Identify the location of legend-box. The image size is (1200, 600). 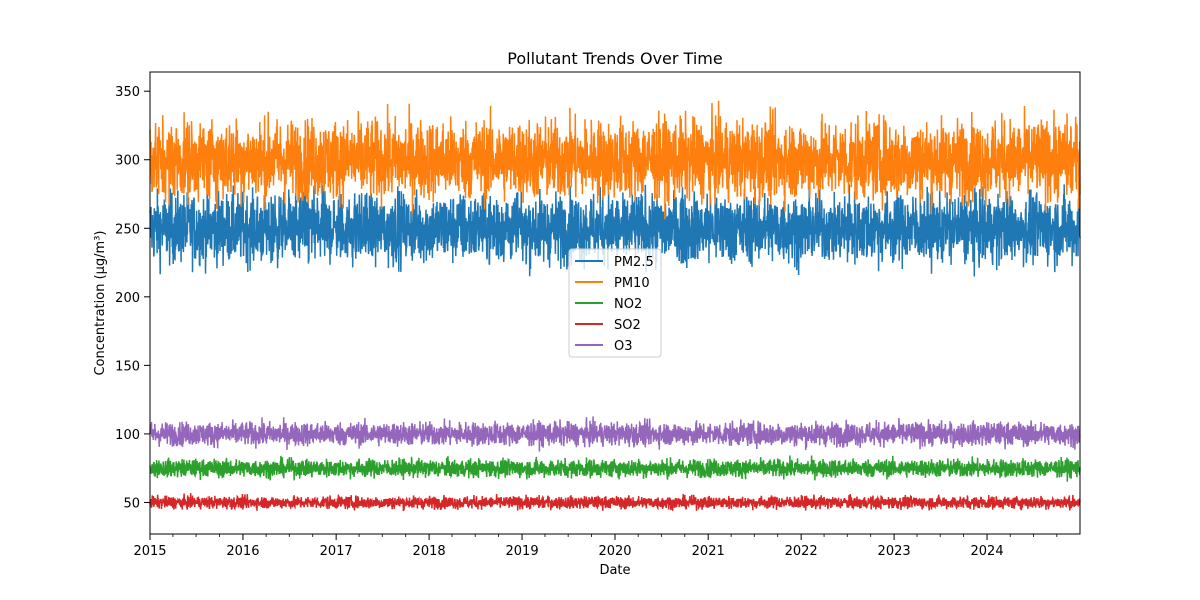
(615, 303).